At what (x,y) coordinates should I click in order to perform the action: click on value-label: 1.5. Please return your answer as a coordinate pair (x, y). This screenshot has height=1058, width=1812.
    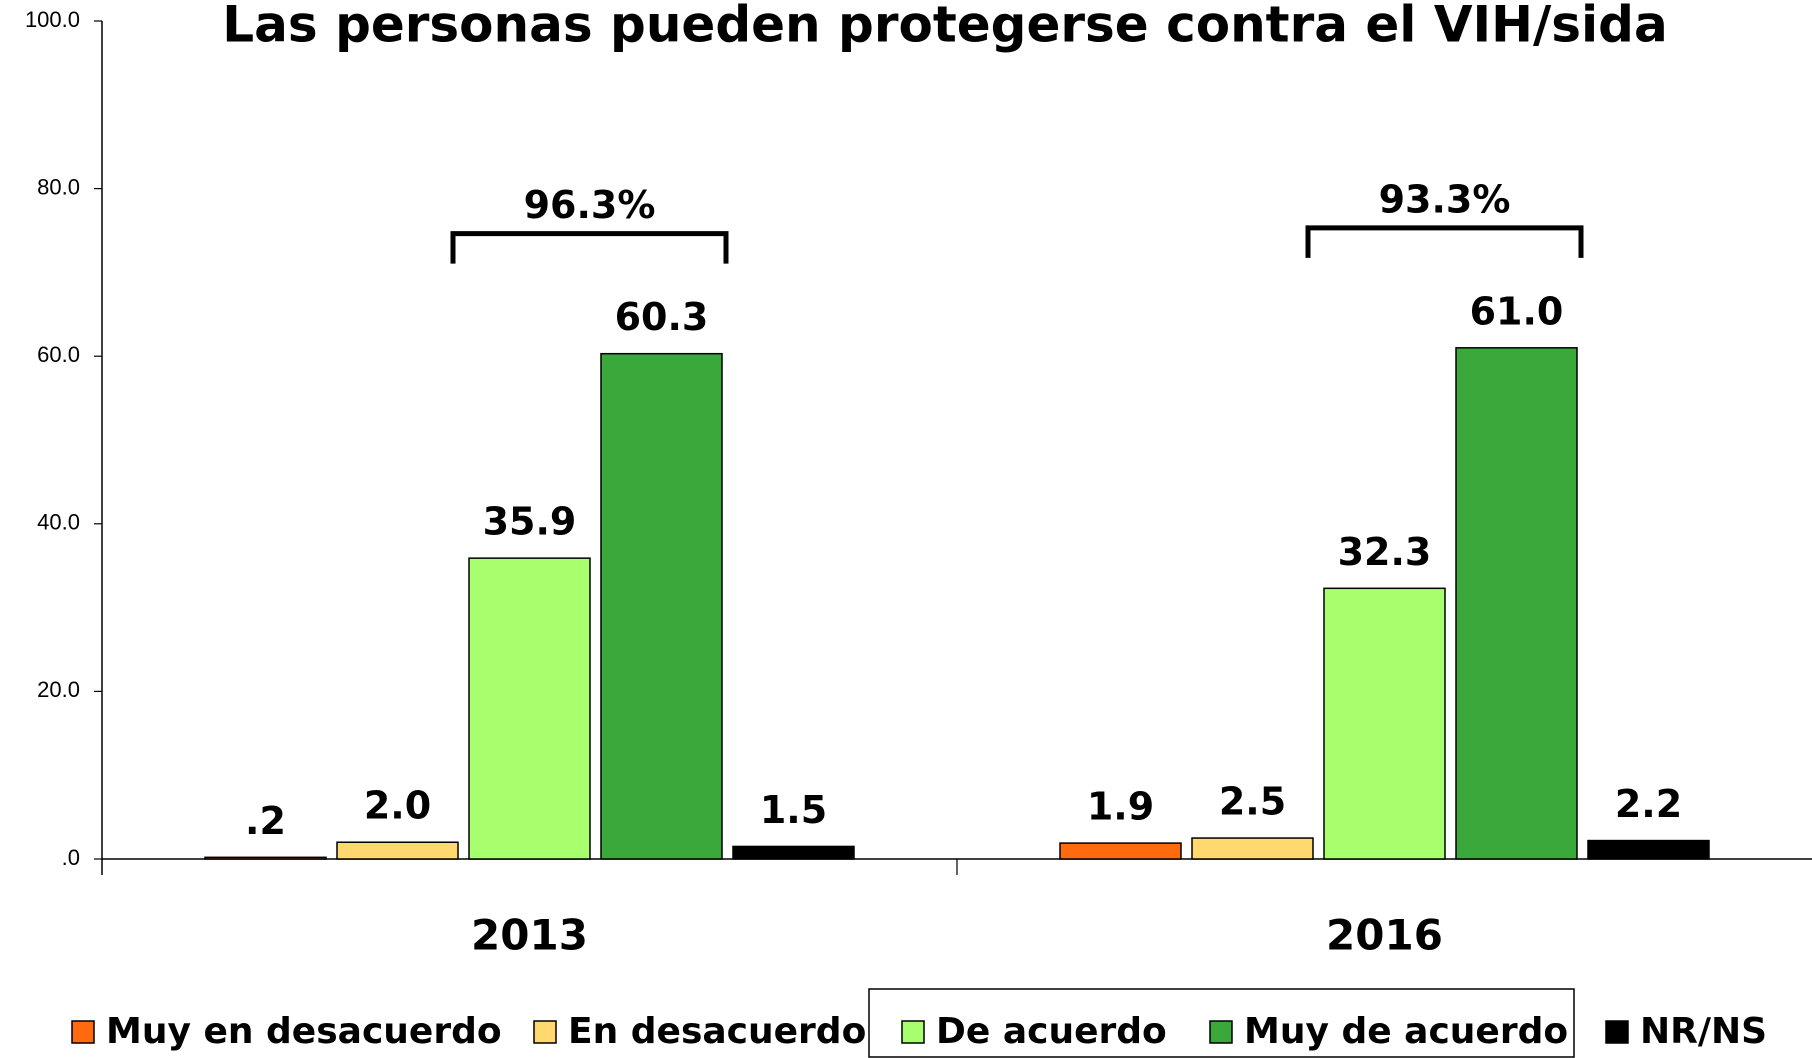
    Looking at the image, I should click on (793, 810).